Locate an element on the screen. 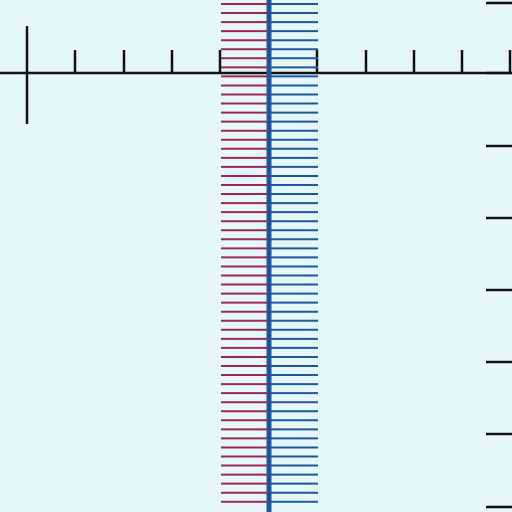  left-comb-ticks is located at coordinates (244, 253).